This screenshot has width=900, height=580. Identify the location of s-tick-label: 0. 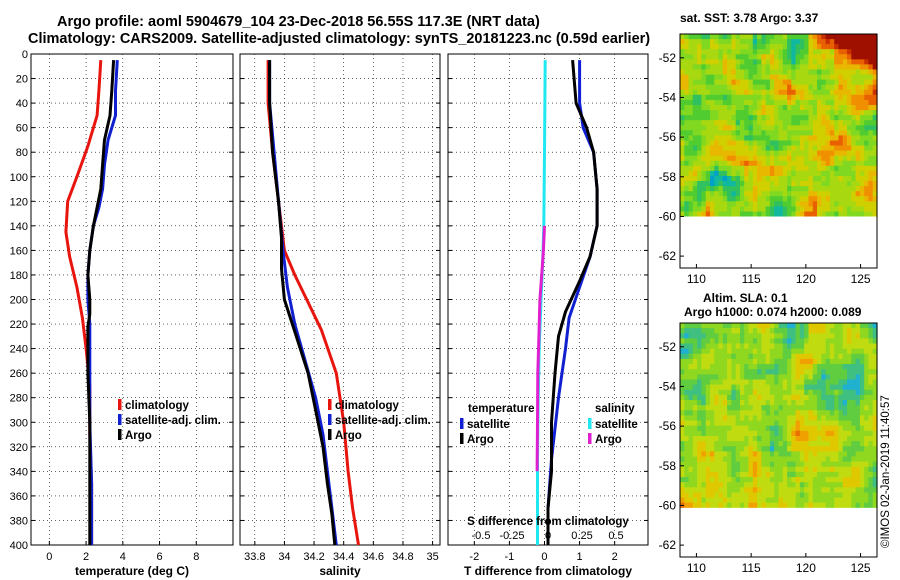
(548, 536).